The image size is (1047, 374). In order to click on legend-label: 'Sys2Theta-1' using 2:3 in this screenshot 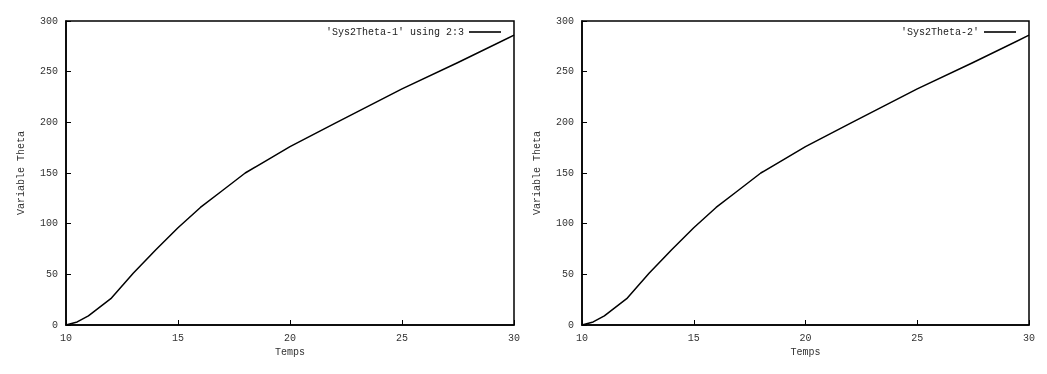, I will do `click(394, 32)`.